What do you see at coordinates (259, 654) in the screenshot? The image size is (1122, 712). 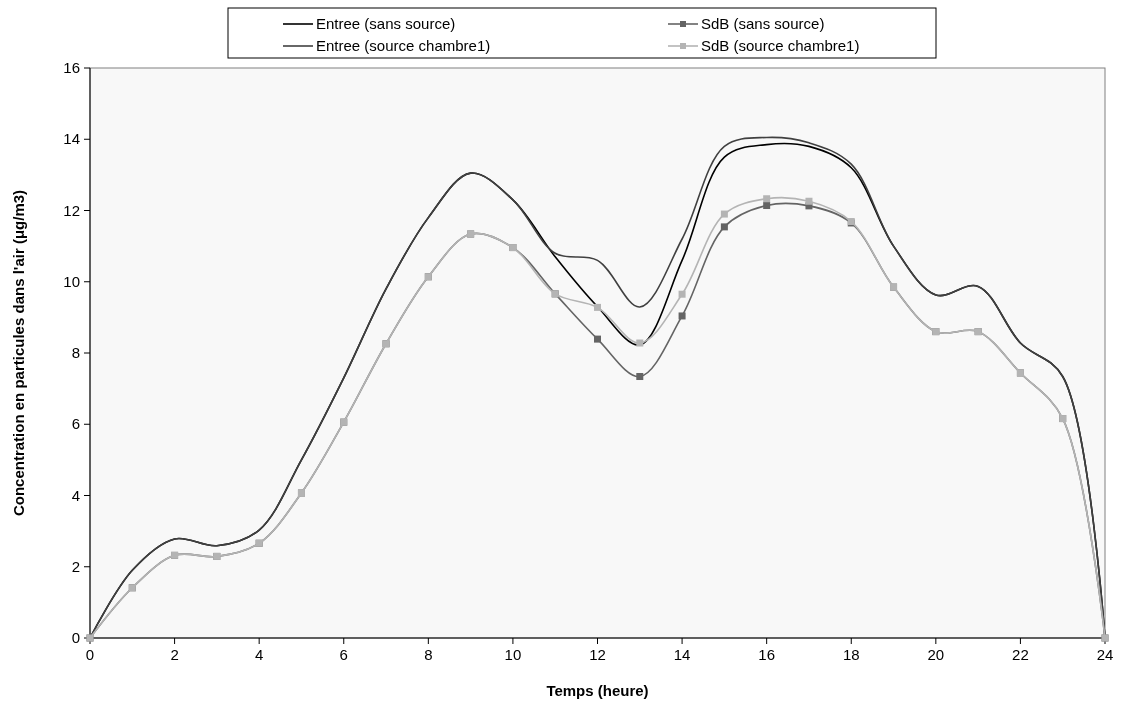 I see `x-tick-label: 4` at bounding box center [259, 654].